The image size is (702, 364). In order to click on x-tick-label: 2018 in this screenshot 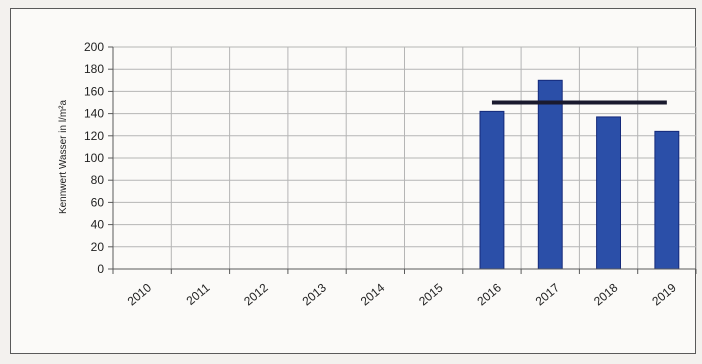, I will do `click(606, 294)`.